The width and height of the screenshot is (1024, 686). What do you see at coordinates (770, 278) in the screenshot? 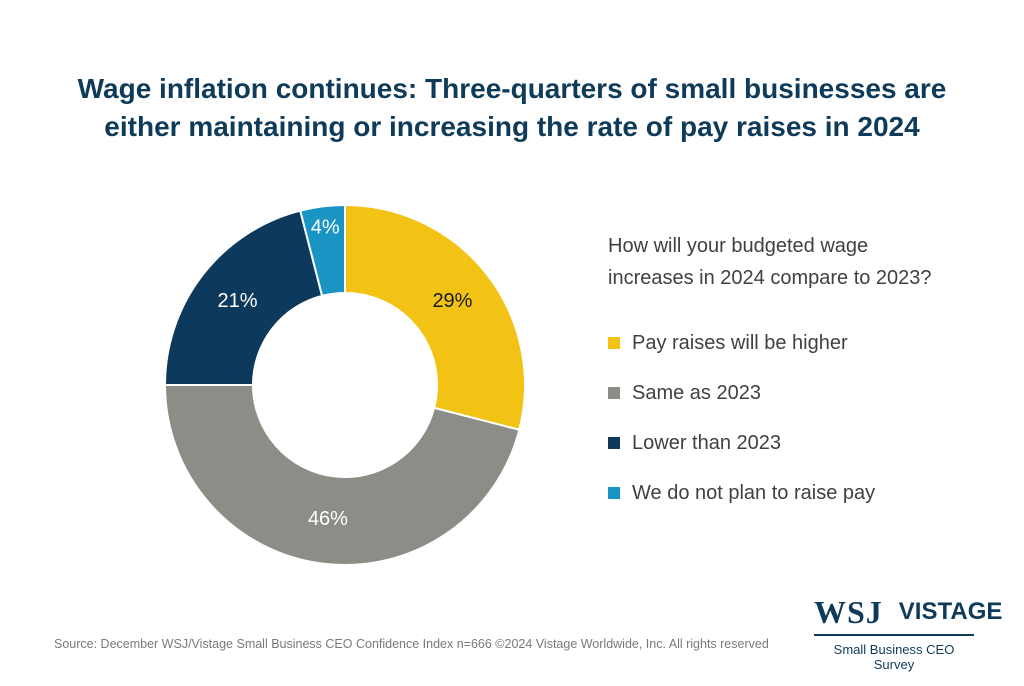
I see `survey-question-line-2: increases in 2024 compare to 2023?` at bounding box center [770, 278].